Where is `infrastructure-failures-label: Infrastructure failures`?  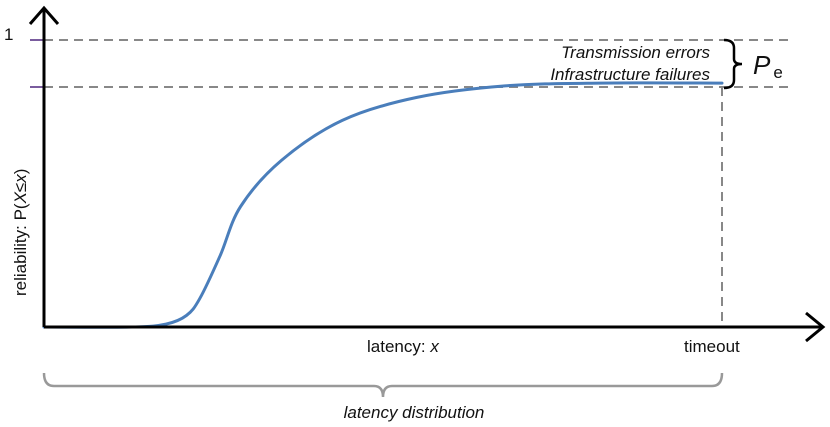
infrastructure-failures-label: Infrastructure failures is located at coordinates (630, 74).